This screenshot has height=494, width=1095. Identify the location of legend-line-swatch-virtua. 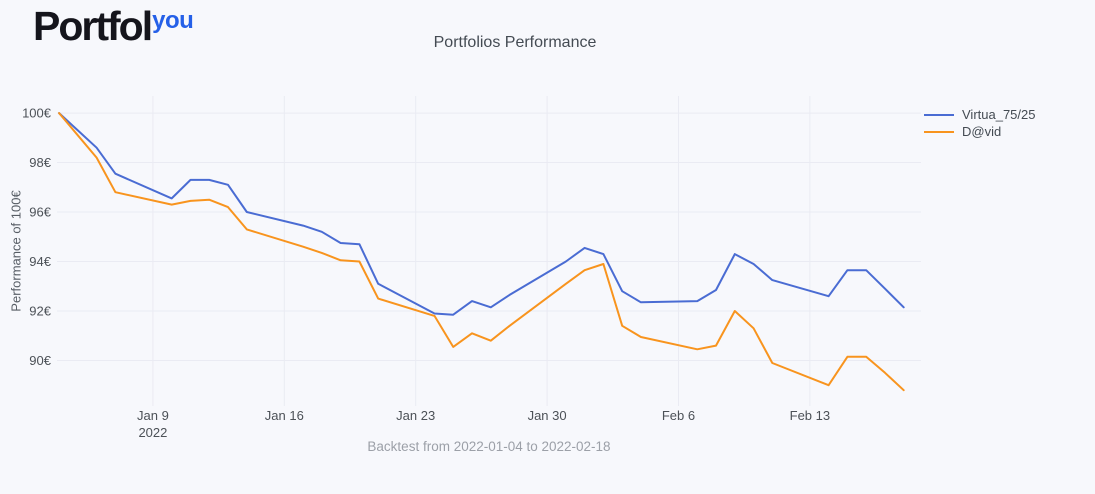
(939, 114).